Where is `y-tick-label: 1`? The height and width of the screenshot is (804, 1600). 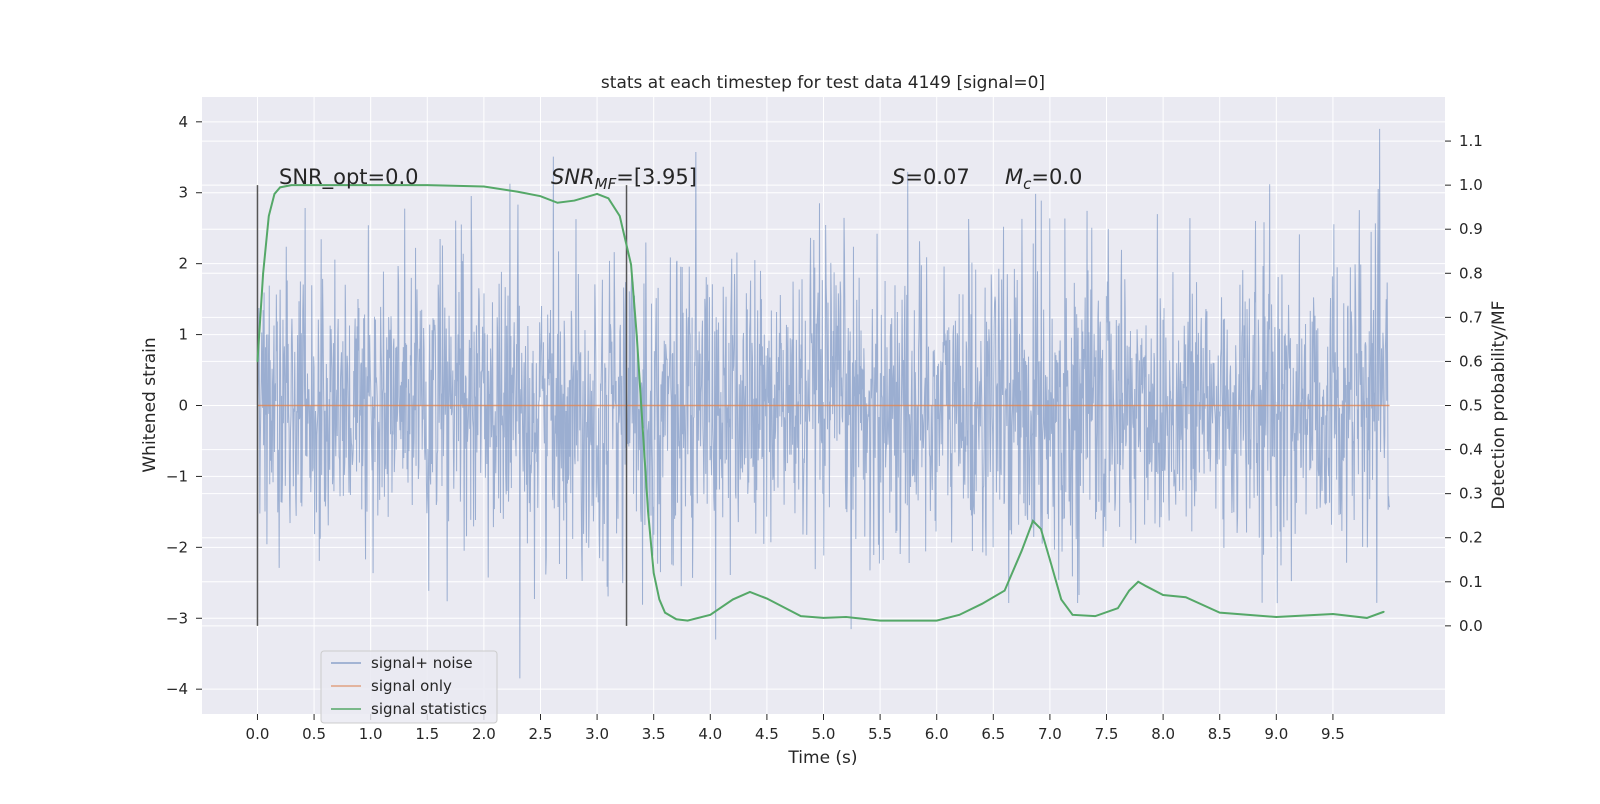
y-tick-label: 1 is located at coordinates (183, 335).